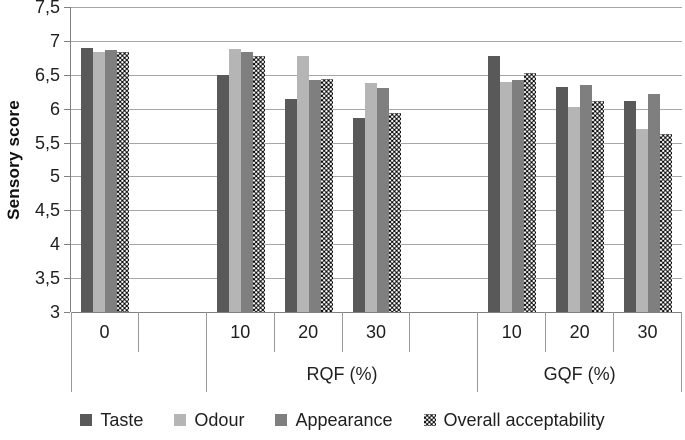 The image size is (685, 440). Describe the element at coordinates (54, 312) in the screenshot. I see `y-tick-label: 3` at that location.